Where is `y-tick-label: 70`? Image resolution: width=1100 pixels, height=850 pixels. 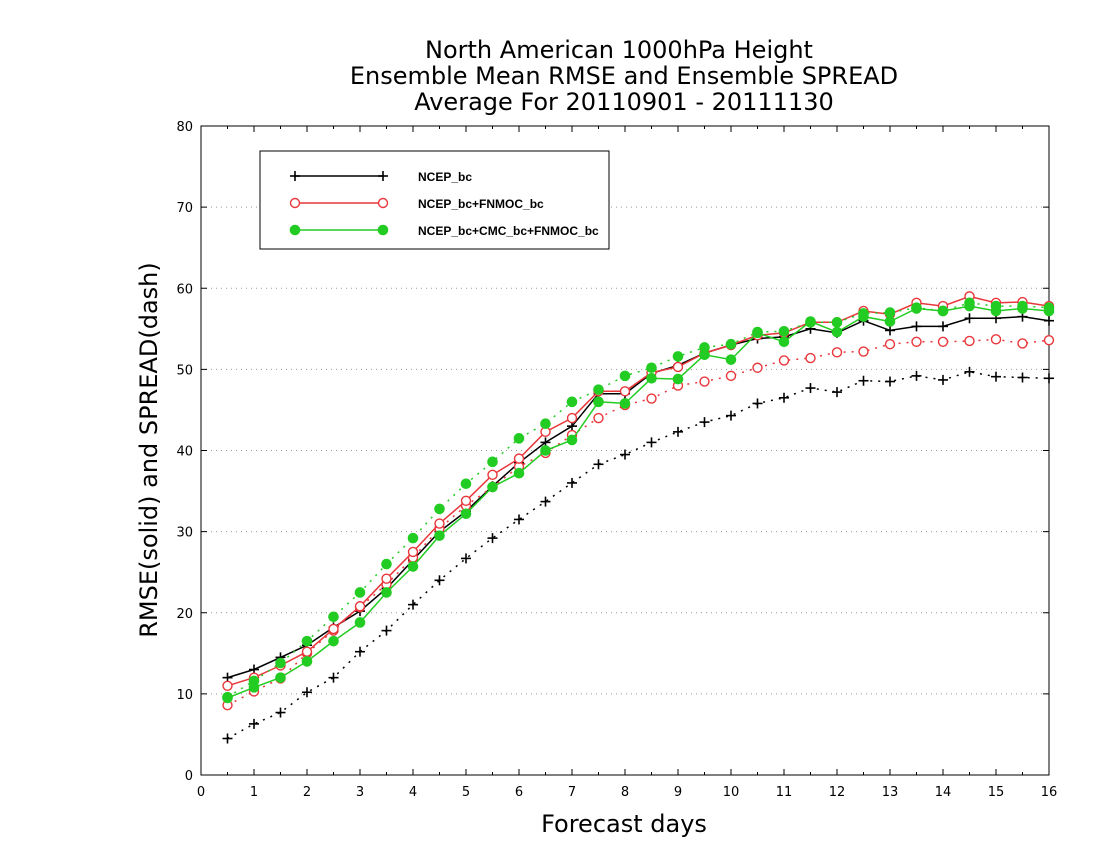
y-tick-label: 70 is located at coordinates (184, 208).